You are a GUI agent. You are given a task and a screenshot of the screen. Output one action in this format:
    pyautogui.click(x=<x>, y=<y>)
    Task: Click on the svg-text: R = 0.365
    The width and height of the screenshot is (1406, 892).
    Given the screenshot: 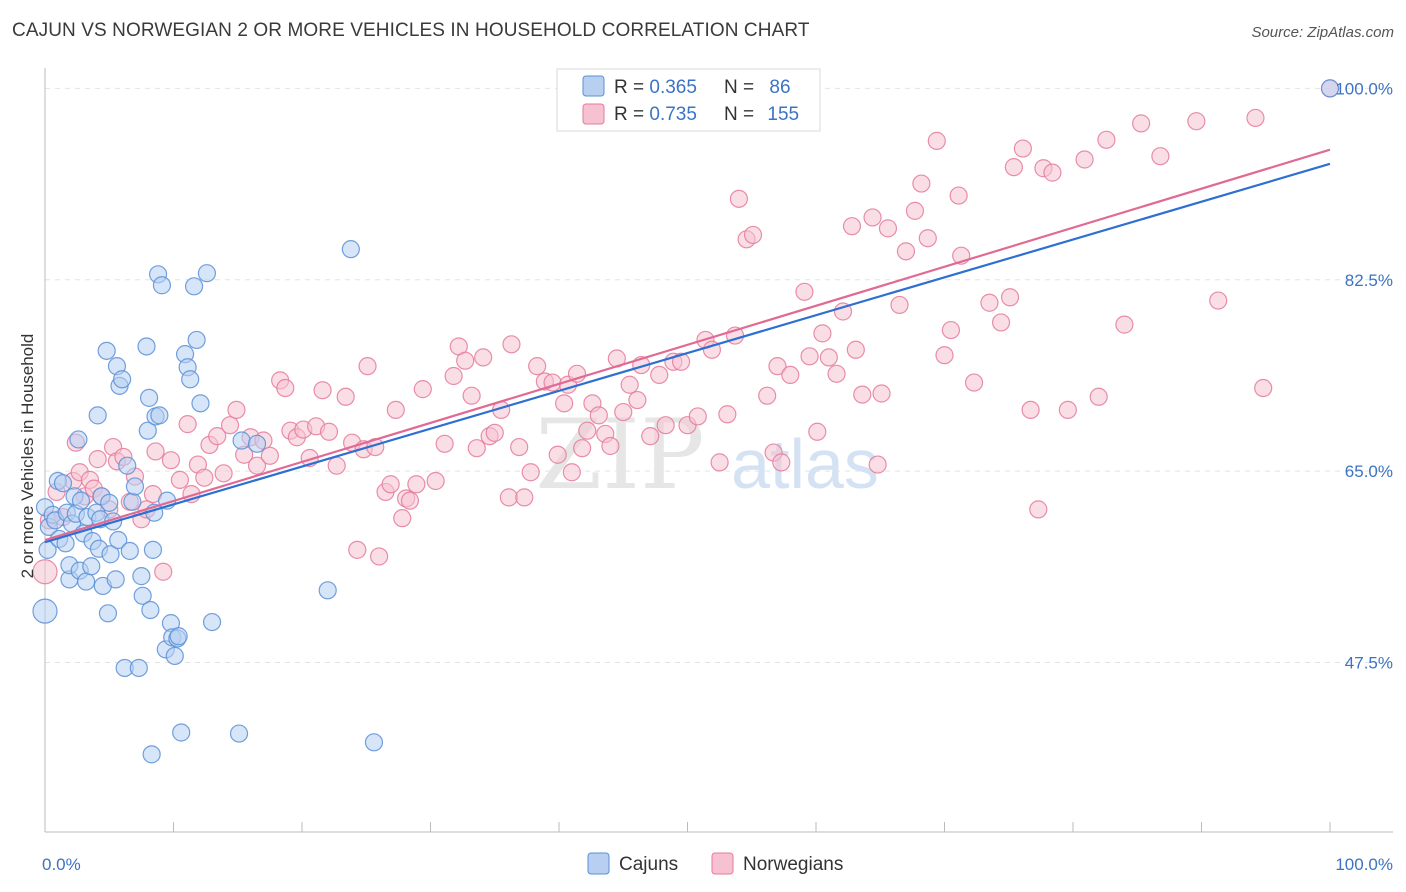 What is the action you would take?
    pyautogui.click(x=655, y=87)
    